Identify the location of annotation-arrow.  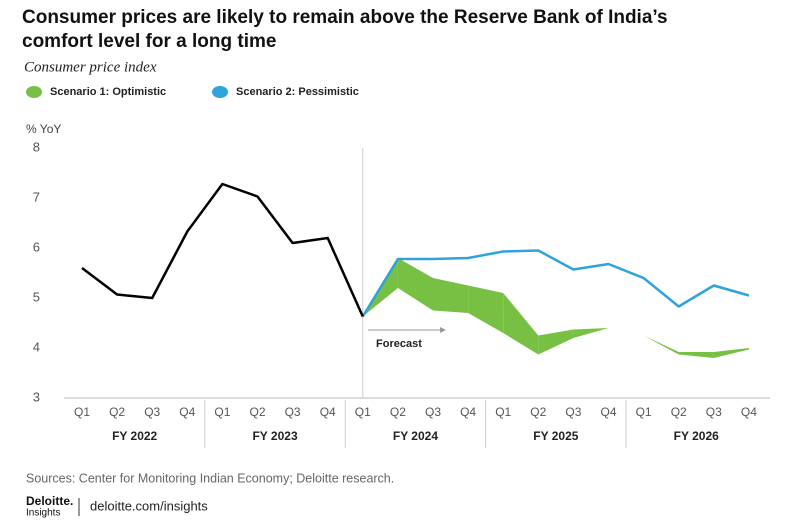
(443, 330).